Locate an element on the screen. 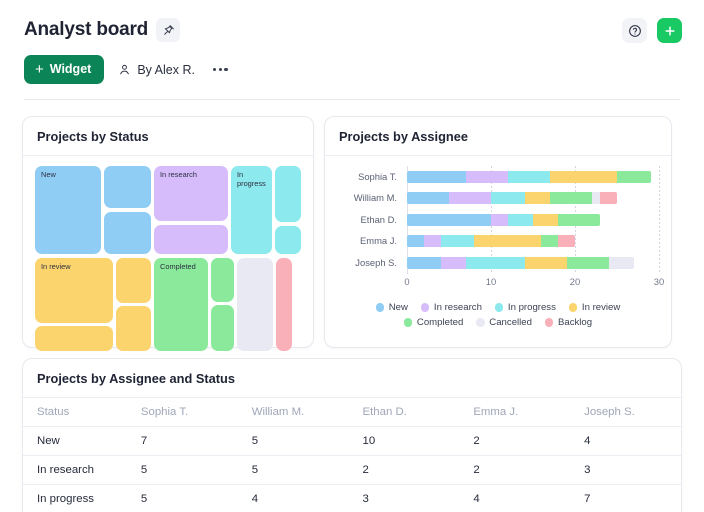 The image size is (704, 512). pin-button is located at coordinates (168, 30).